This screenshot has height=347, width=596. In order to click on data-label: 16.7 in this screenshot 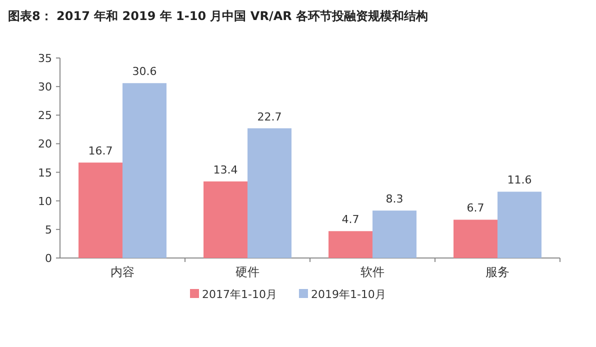, I will do `click(100, 151)`.